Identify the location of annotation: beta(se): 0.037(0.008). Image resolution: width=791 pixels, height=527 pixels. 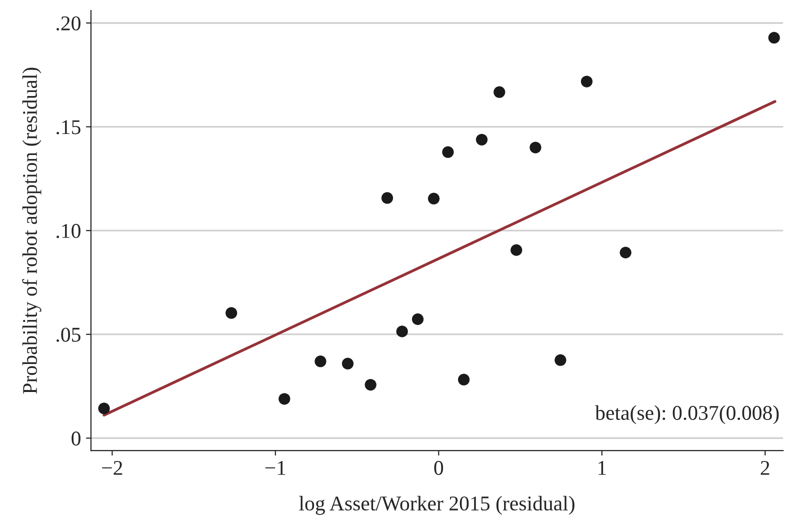
(687, 414).